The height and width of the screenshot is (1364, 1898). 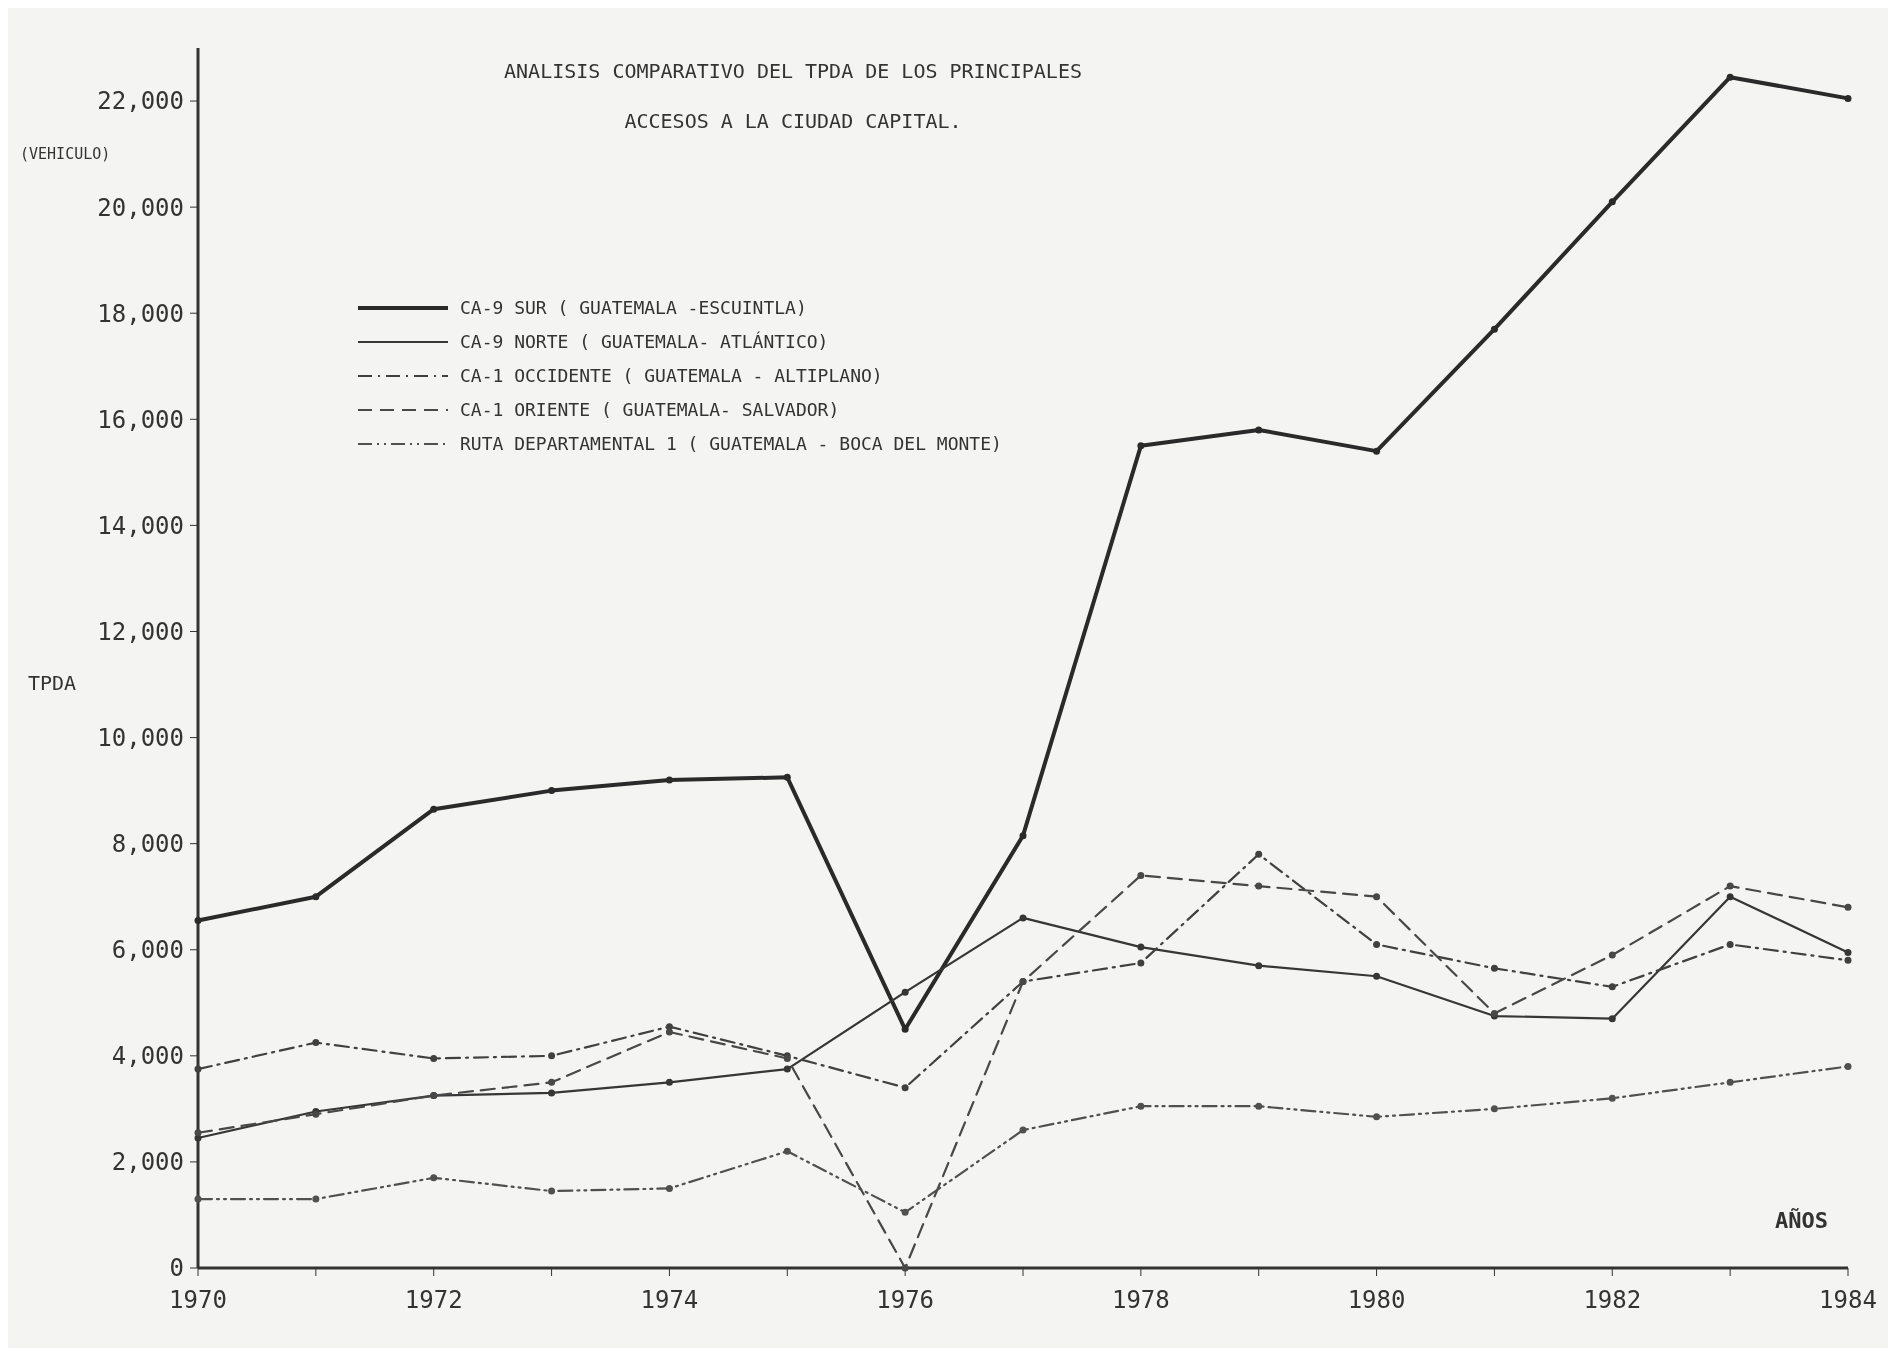 I want to click on legend-label: CA-1 ORIENTE ( GUATEMALA- SALVADOR), so click(x=650, y=410).